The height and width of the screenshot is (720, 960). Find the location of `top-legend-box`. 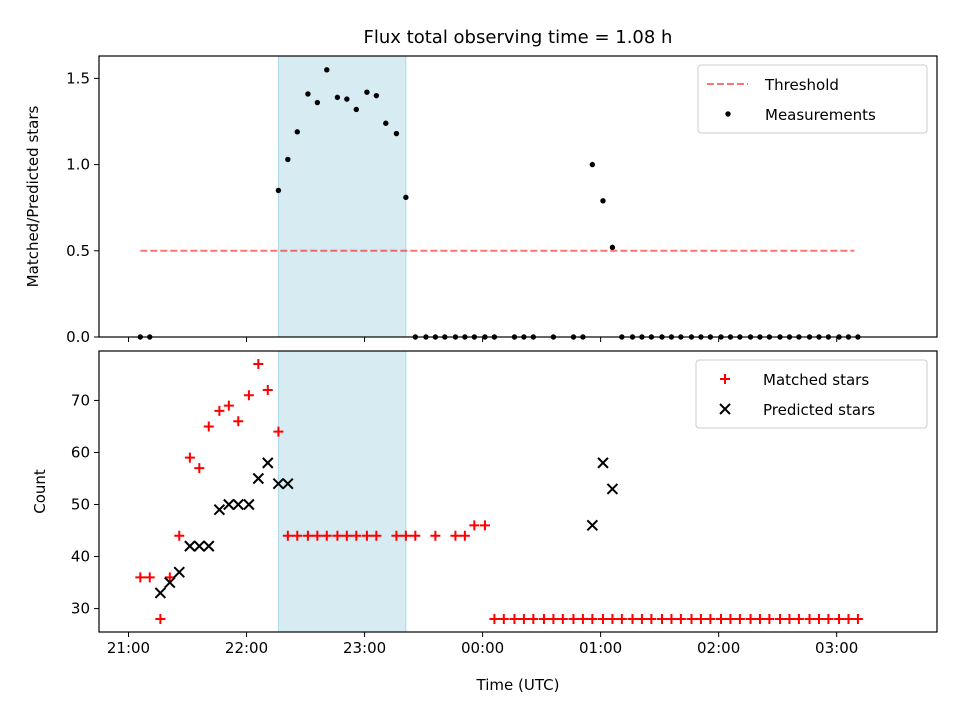

top-legend-box is located at coordinates (812, 99).